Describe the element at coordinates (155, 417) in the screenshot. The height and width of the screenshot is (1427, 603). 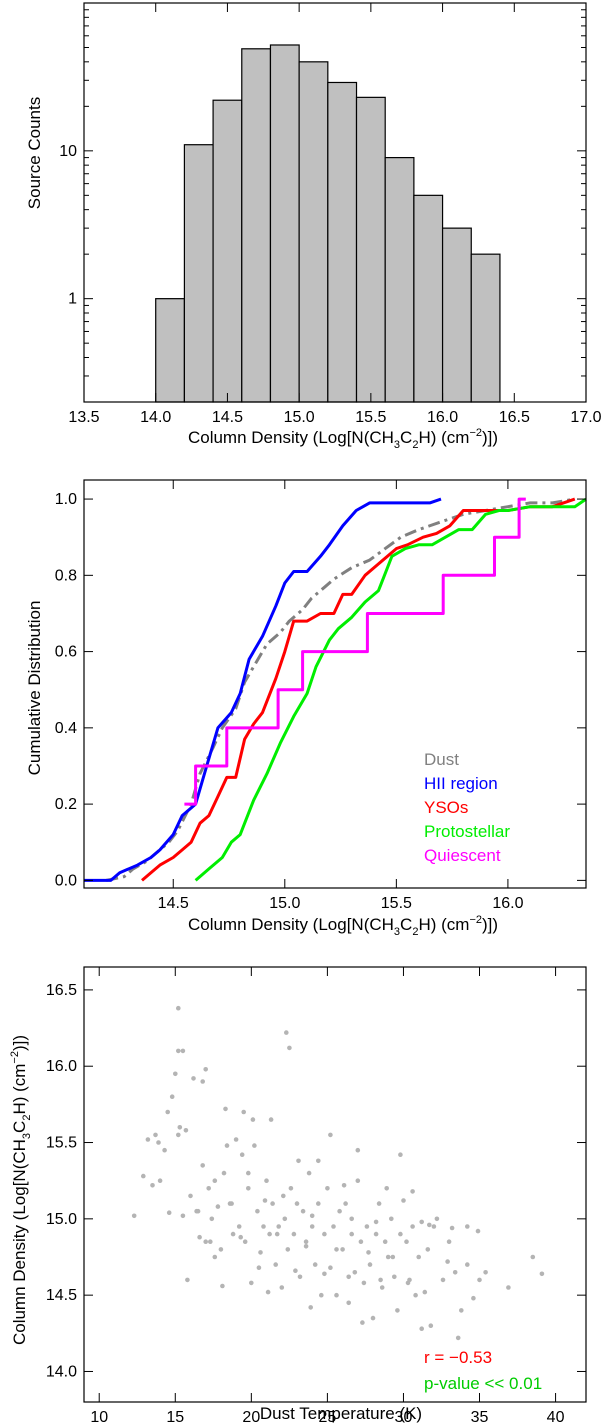
I see `histogram-xtick-label: 14.0` at that location.